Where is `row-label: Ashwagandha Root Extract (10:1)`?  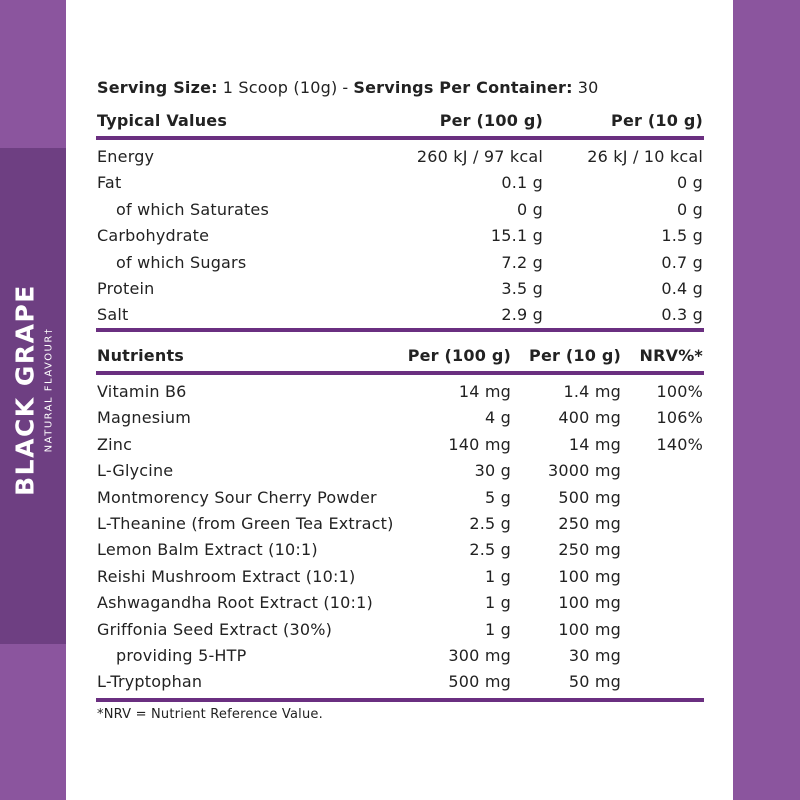 row-label: Ashwagandha Root Extract (10:1) is located at coordinates (235, 603).